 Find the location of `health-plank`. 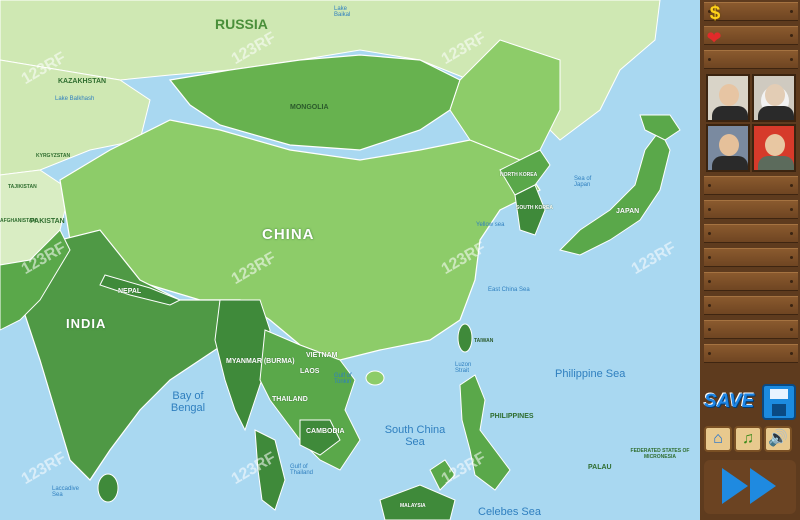

health-plank is located at coordinates (751, 35).